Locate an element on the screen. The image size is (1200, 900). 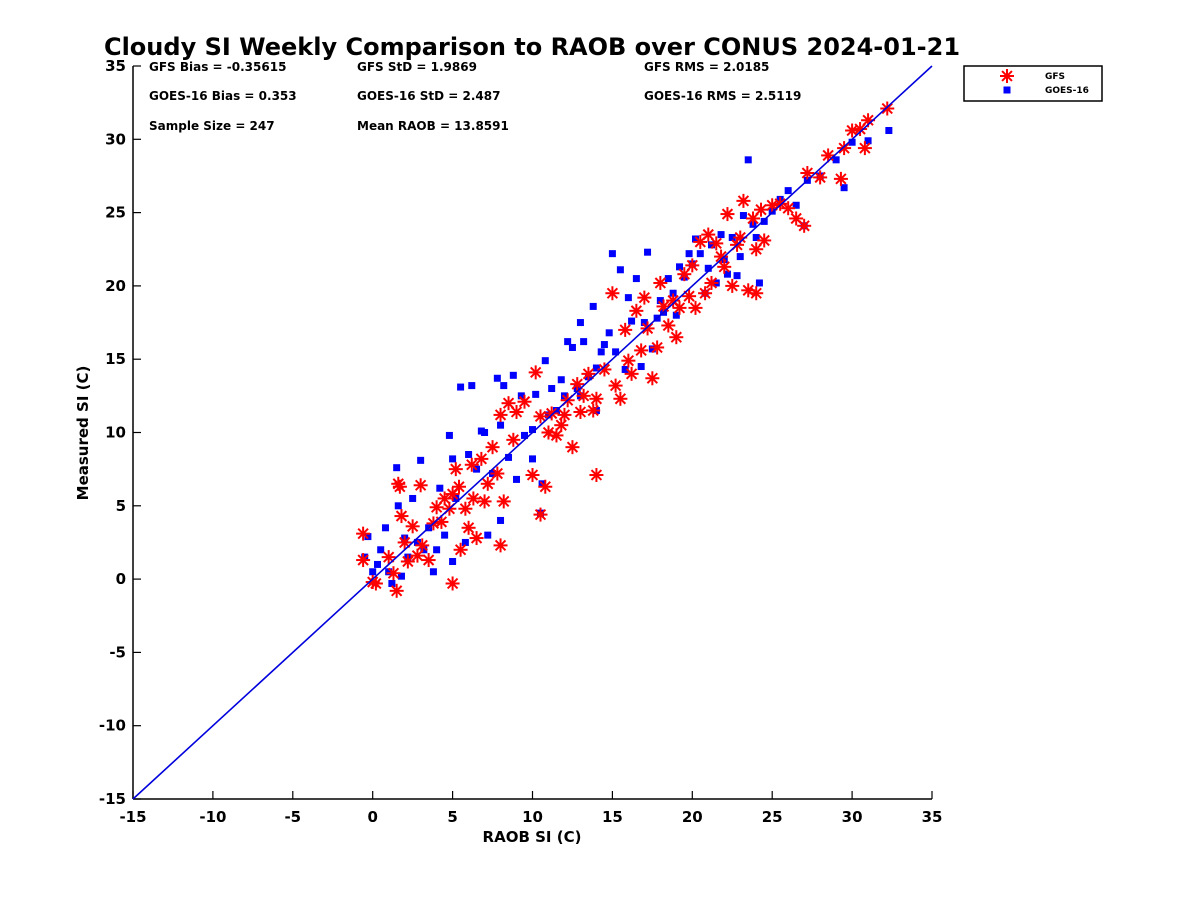
legend-label: GFS is located at coordinates (1055, 77).